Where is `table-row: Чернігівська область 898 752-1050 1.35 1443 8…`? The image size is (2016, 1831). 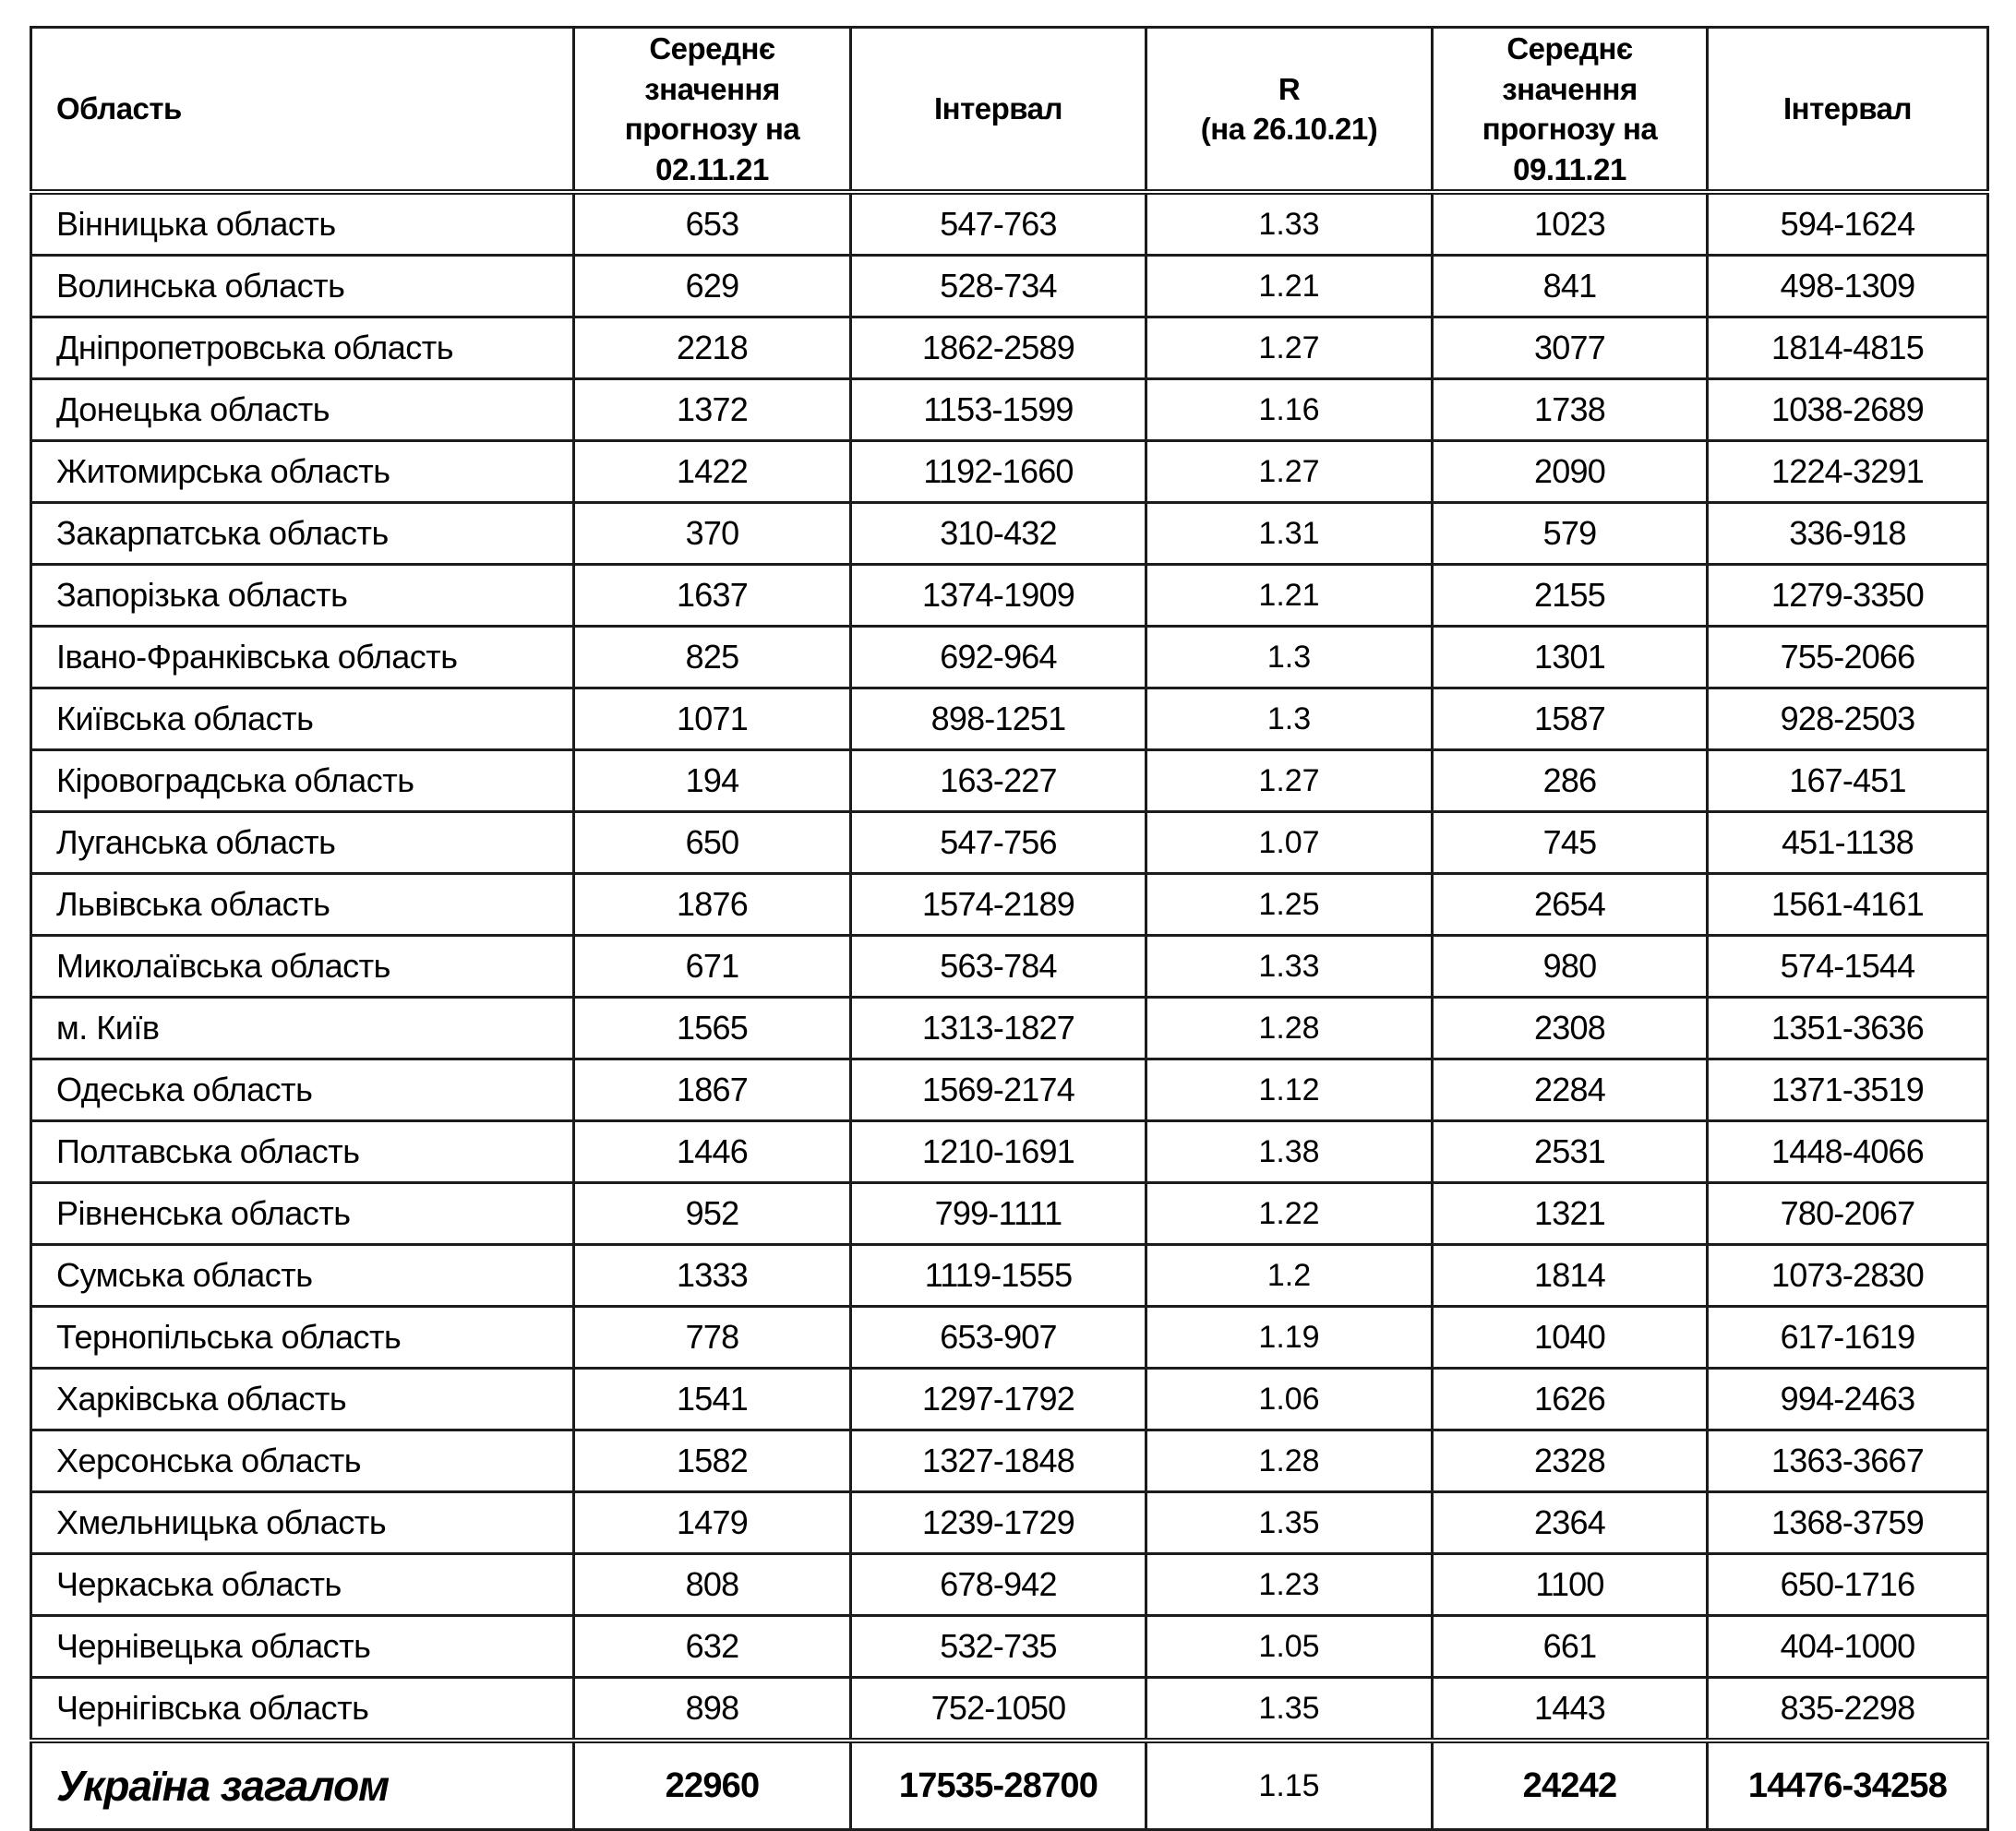
table-row: Чернігівська область 898 752-1050 1.35 1443 8… is located at coordinates (1009, 1709).